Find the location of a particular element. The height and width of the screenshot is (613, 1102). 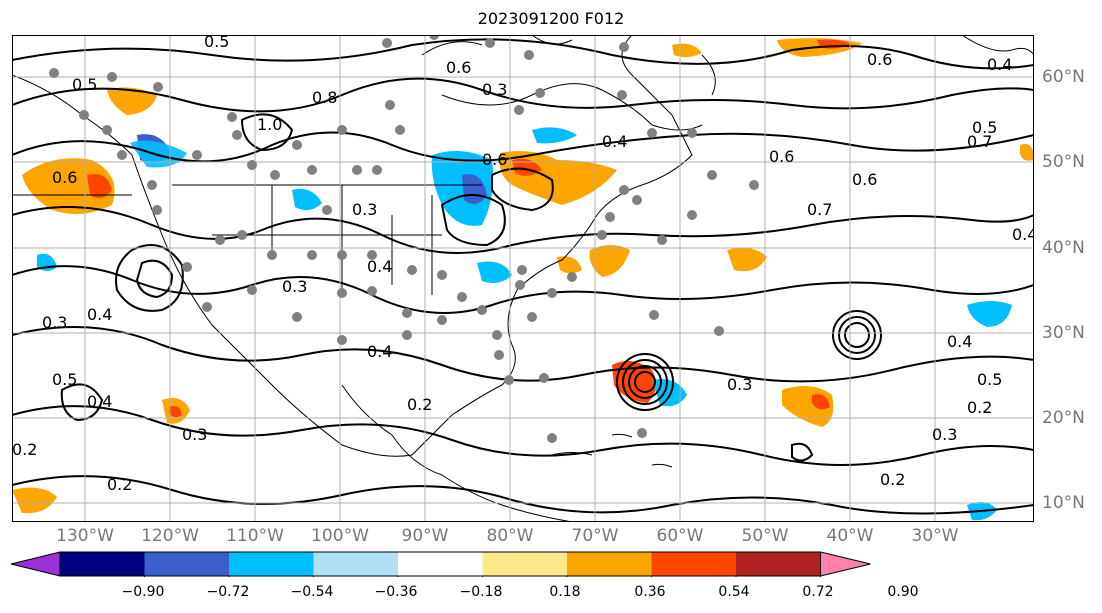

colorbar is located at coordinates (440, 564).